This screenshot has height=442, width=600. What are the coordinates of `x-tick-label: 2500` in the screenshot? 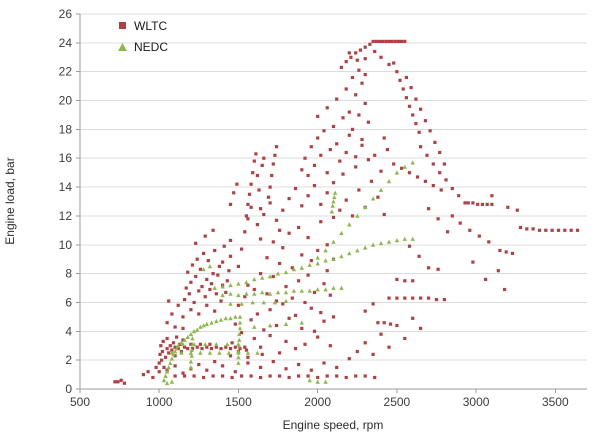 It's located at (397, 402).